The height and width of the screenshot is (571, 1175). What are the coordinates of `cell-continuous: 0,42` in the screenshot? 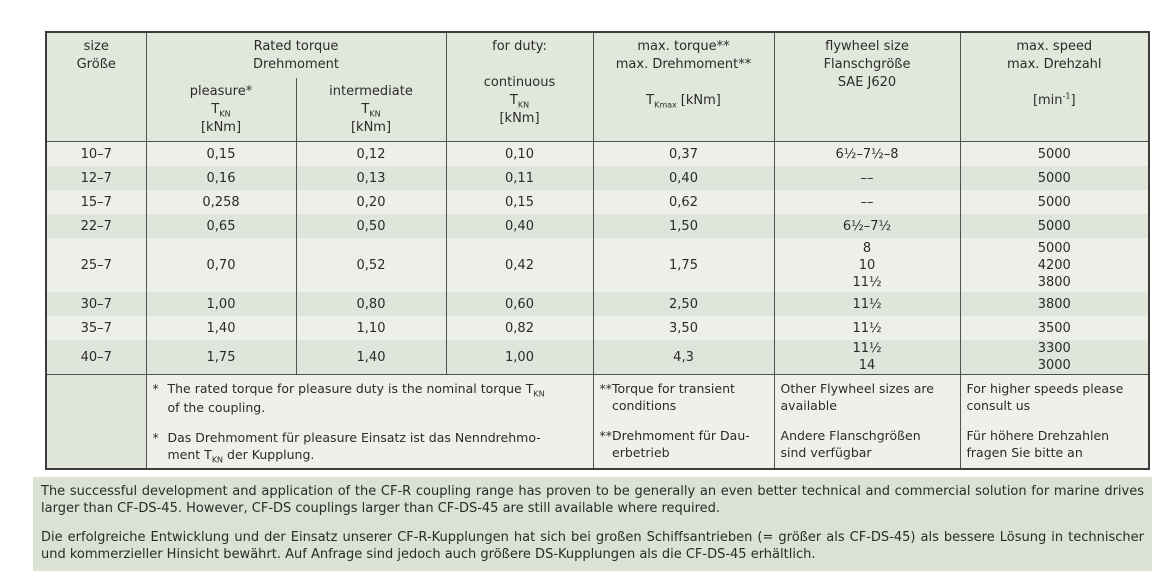 It's located at (519, 265).